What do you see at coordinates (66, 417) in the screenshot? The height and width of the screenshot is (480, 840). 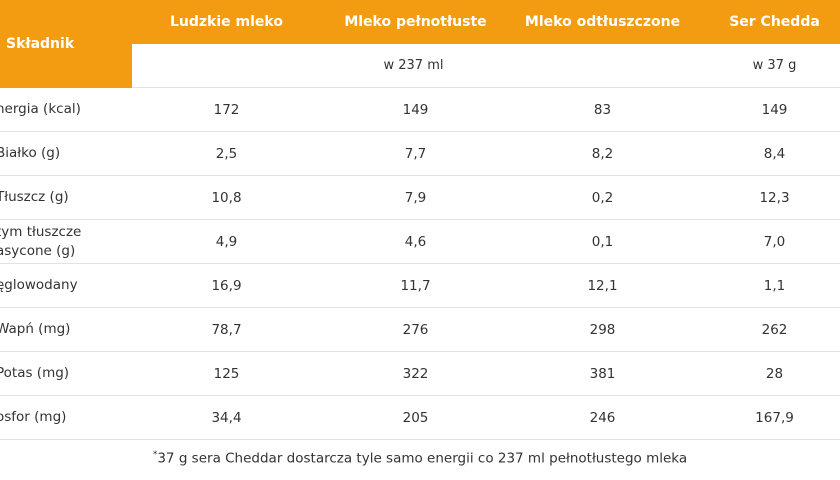 I see `row-label: osfor (mg)` at bounding box center [66, 417].